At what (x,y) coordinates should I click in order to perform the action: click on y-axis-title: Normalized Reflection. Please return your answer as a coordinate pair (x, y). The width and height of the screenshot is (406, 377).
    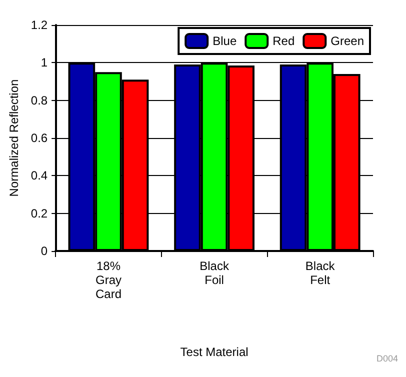
    Looking at the image, I should click on (14, 138).